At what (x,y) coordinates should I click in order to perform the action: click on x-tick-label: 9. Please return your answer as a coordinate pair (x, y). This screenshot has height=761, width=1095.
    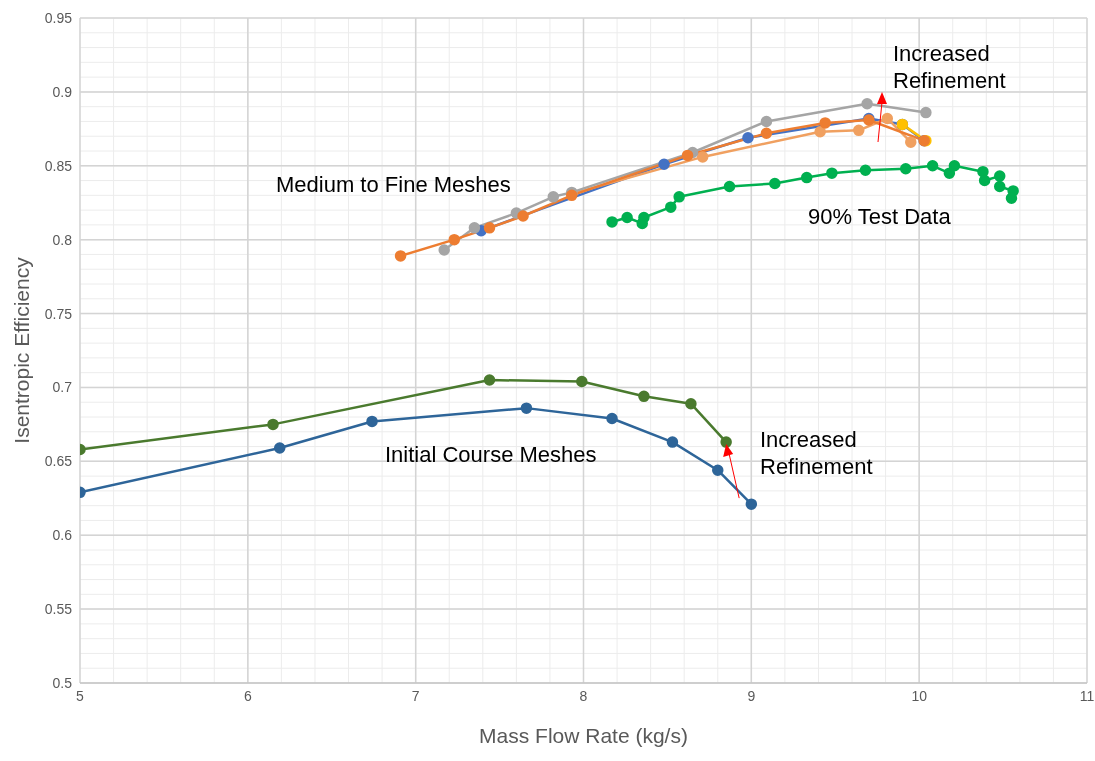
    Looking at the image, I should click on (751, 695).